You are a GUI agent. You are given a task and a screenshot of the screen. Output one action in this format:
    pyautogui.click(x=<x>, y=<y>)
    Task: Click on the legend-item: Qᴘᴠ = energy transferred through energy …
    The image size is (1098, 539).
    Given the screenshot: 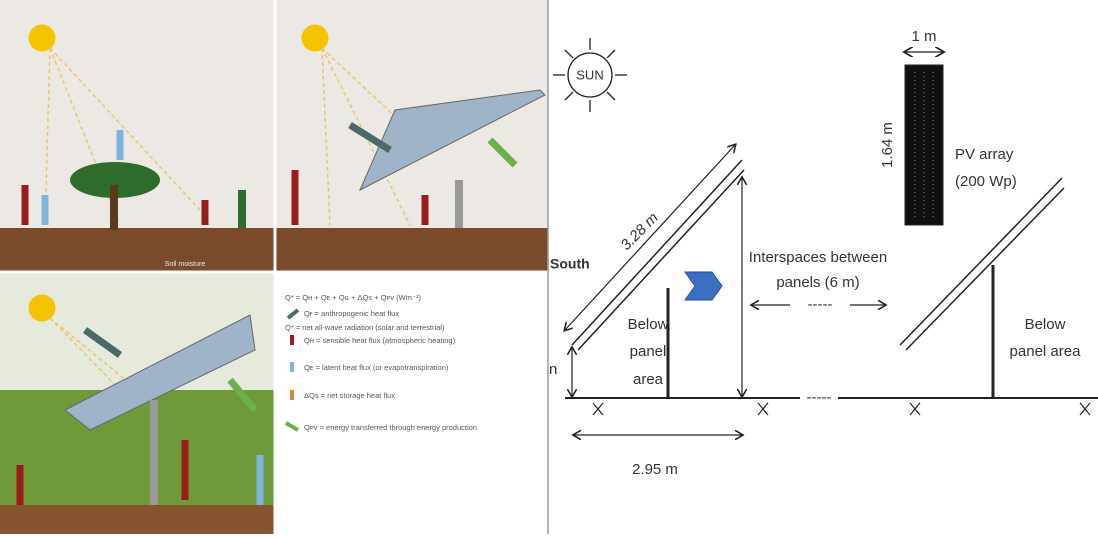 What is the action you would take?
    pyautogui.click(x=390, y=427)
    